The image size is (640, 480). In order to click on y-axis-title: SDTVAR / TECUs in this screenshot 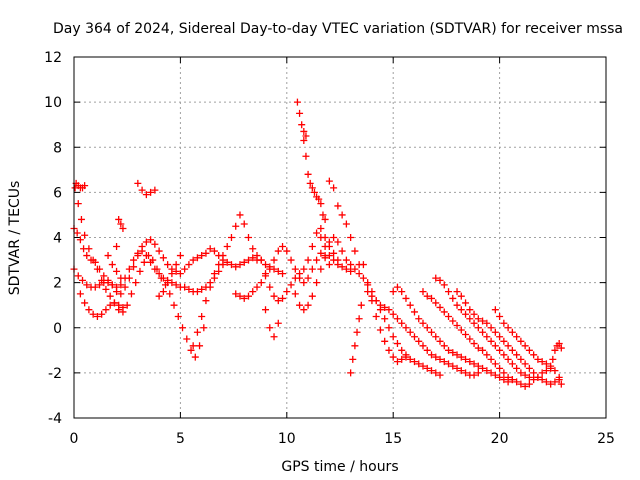, I will do `click(15, 238)`.